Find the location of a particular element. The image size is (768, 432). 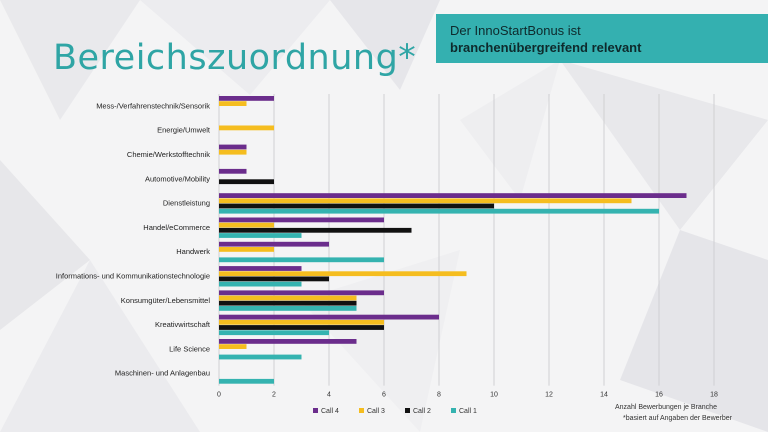

x-tick-label: 18 is located at coordinates (714, 395).